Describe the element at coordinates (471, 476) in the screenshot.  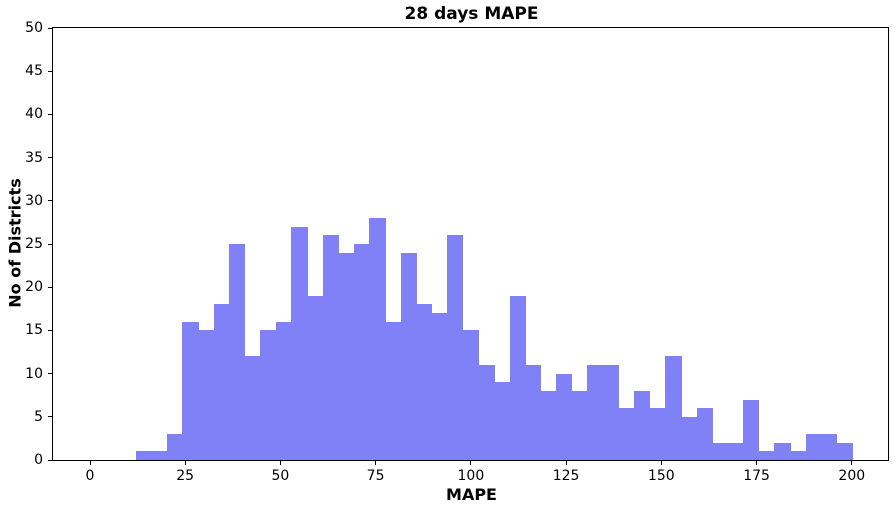
I see `x-tick-label: 100` at that location.